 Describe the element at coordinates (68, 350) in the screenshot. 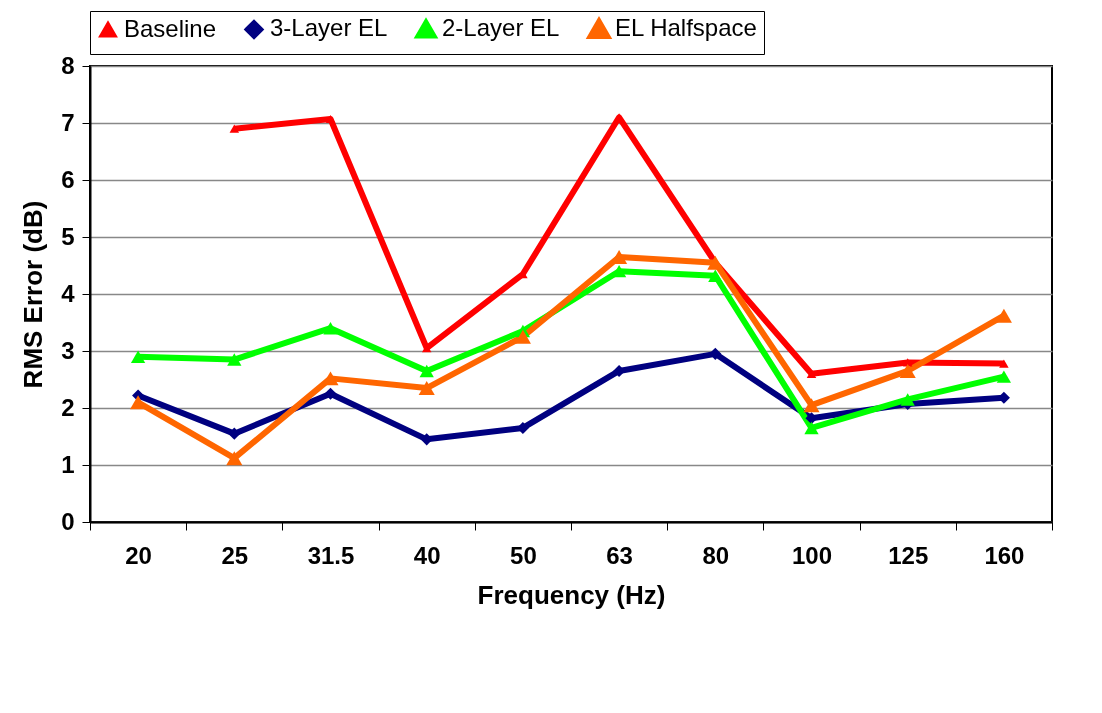

I see `y-tick-label: 3` at that location.